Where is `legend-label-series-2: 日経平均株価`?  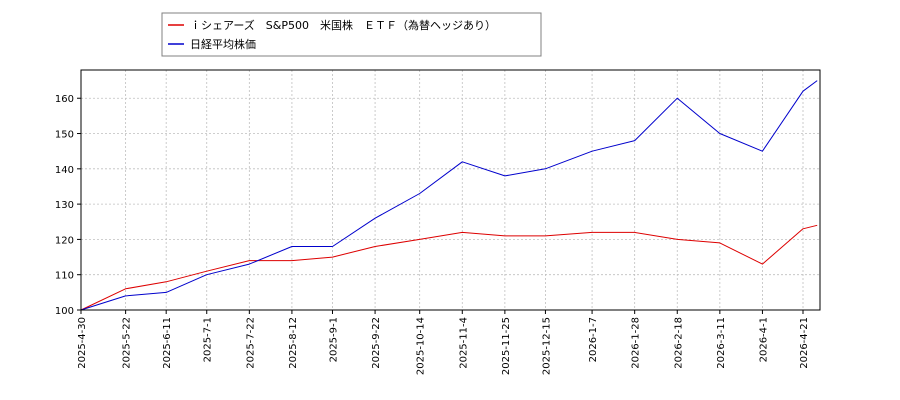
legend-label-series-2: 日経平均株価 is located at coordinates (223, 44).